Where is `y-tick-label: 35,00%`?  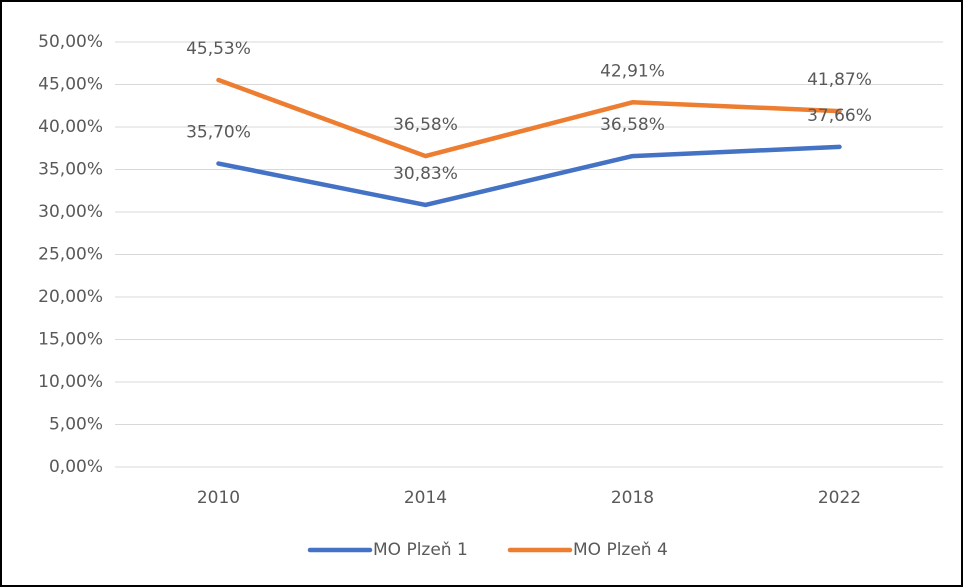 y-tick-label: 35,00% is located at coordinates (70, 170).